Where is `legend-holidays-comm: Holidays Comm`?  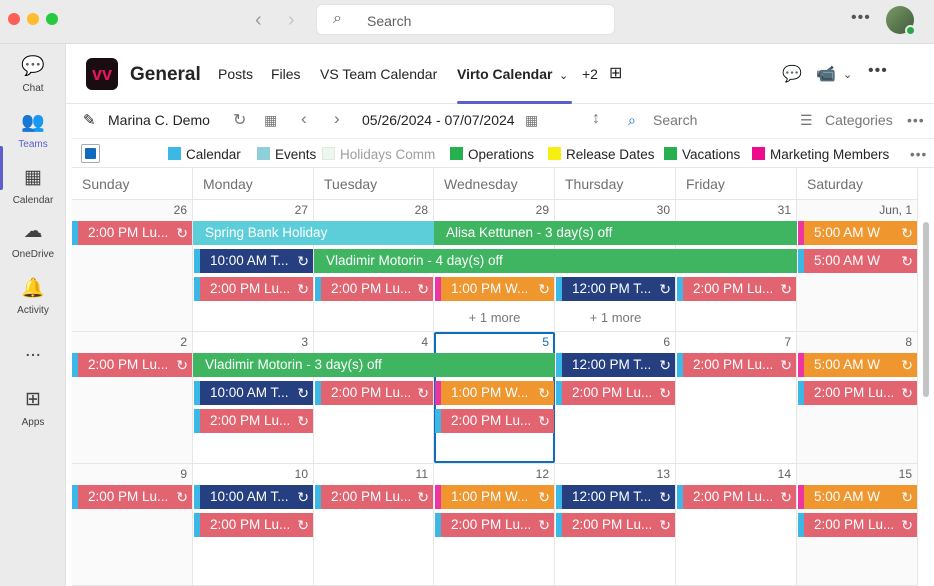 legend-holidays-comm: Holidays Comm is located at coordinates (378, 154).